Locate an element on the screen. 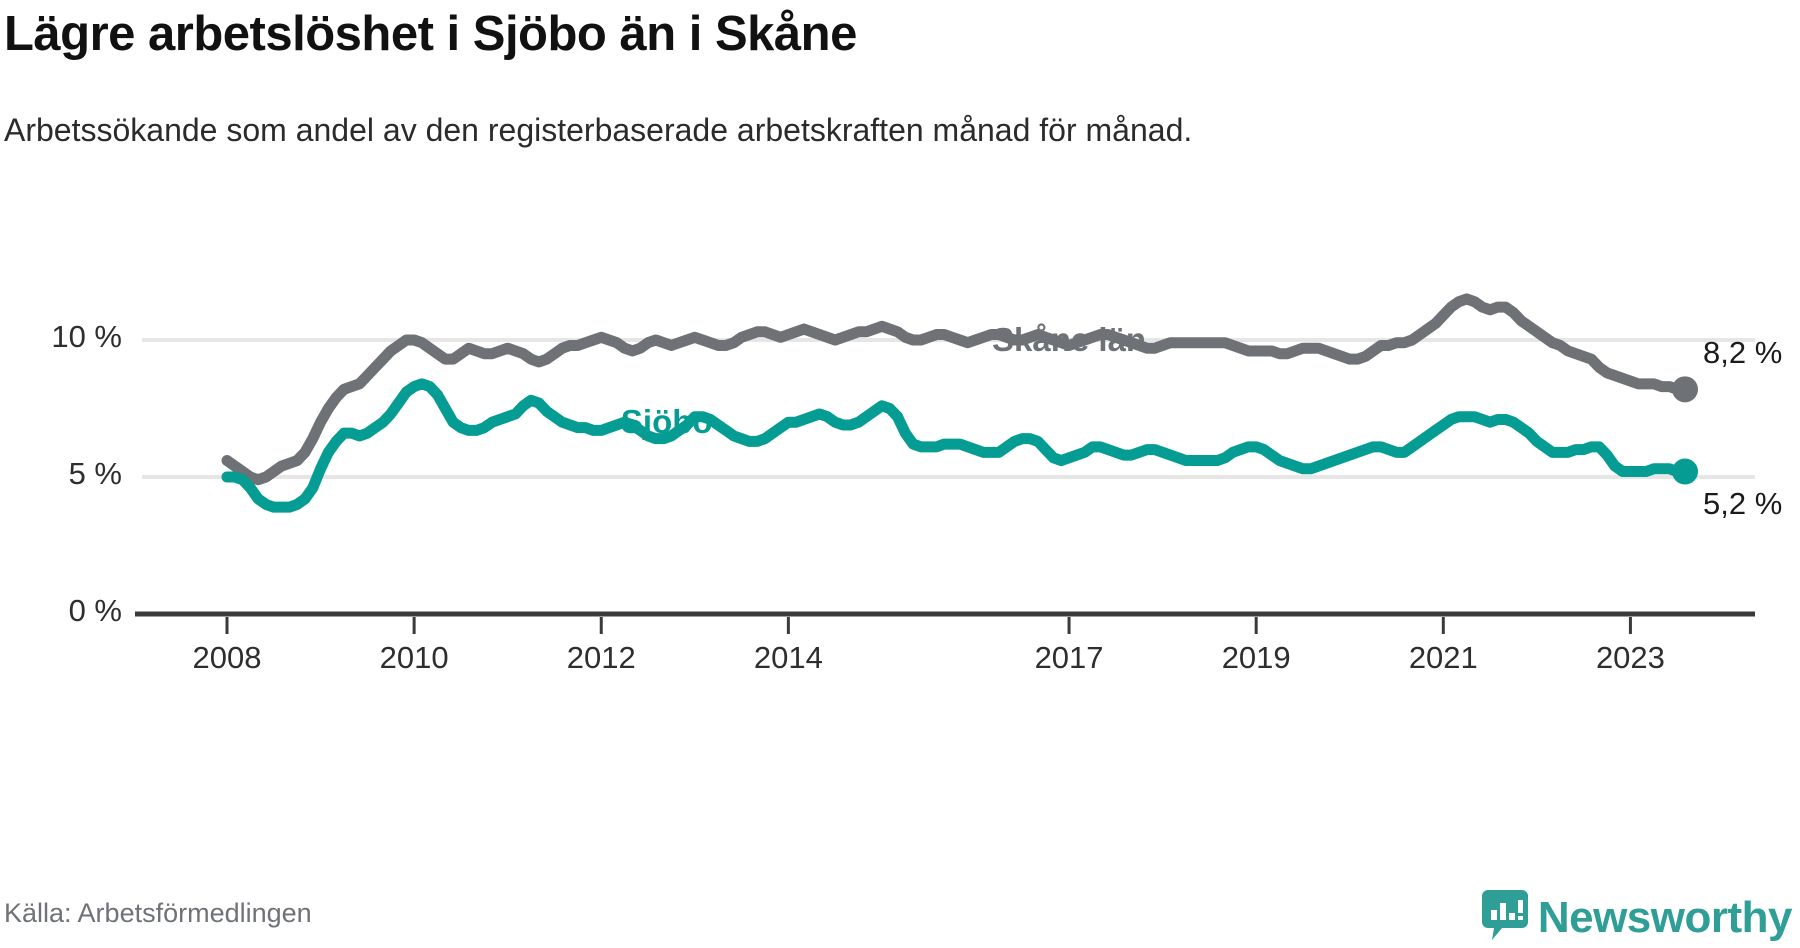  x-axis-tick-label: 2019 is located at coordinates (1256, 657).